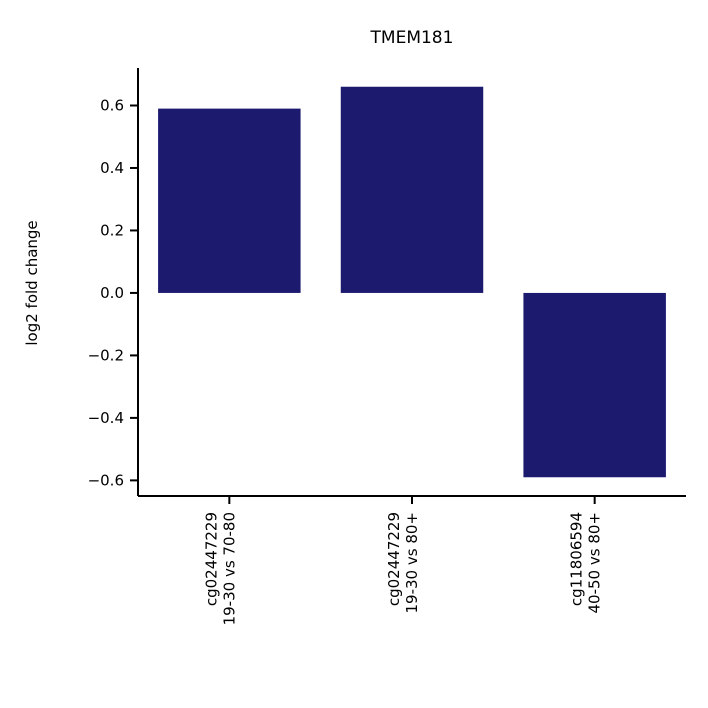  What do you see at coordinates (112, 168) in the screenshot?
I see `y-tick-label: 0.4` at bounding box center [112, 168].